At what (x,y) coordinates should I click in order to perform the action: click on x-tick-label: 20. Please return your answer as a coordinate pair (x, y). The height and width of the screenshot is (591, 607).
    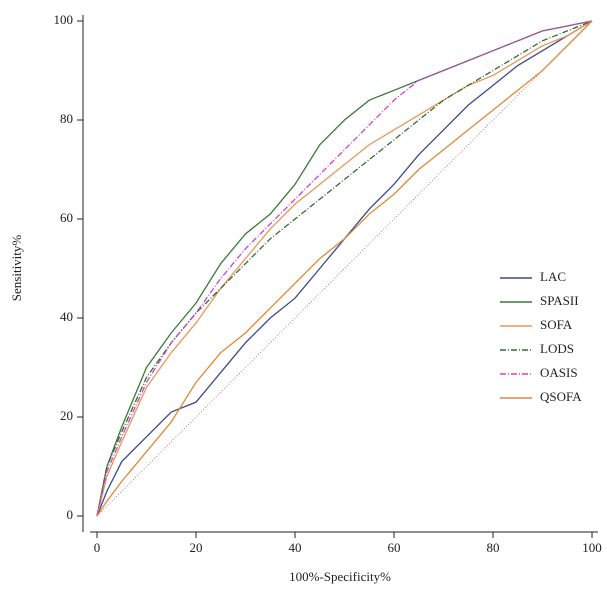
    Looking at the image, I should click on (196, 547).